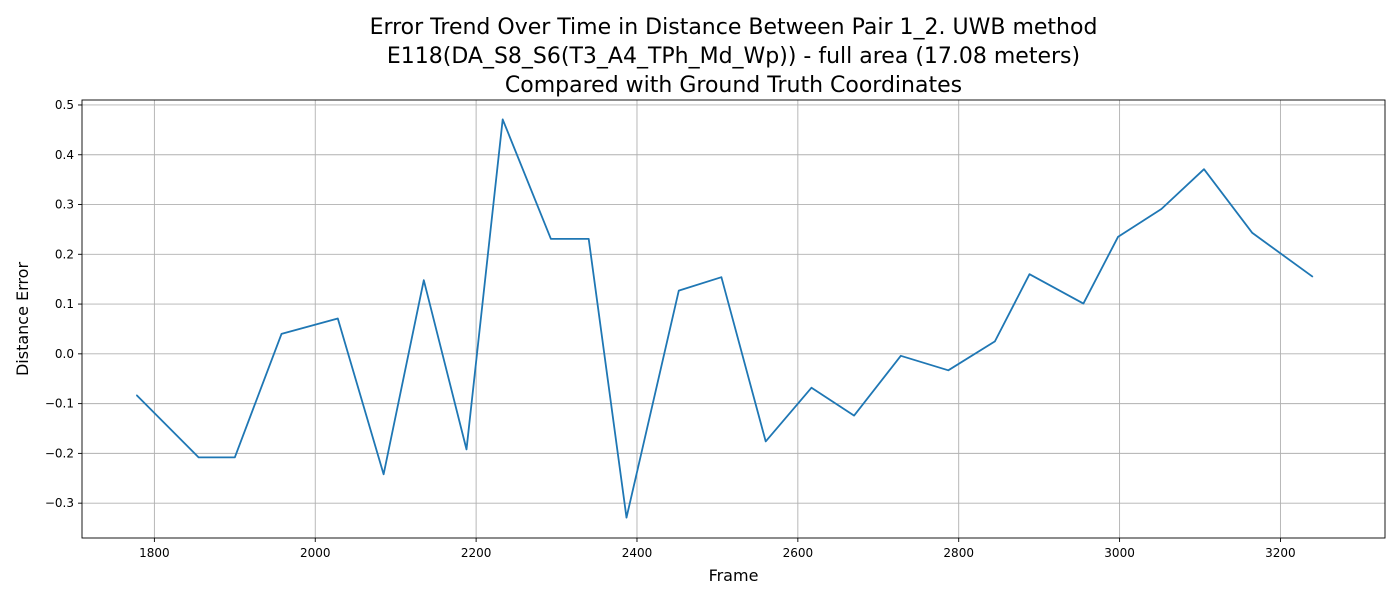 The image size is (1400, 600). I want to click on y-axis-label: Distance Error, so click(22, 319).